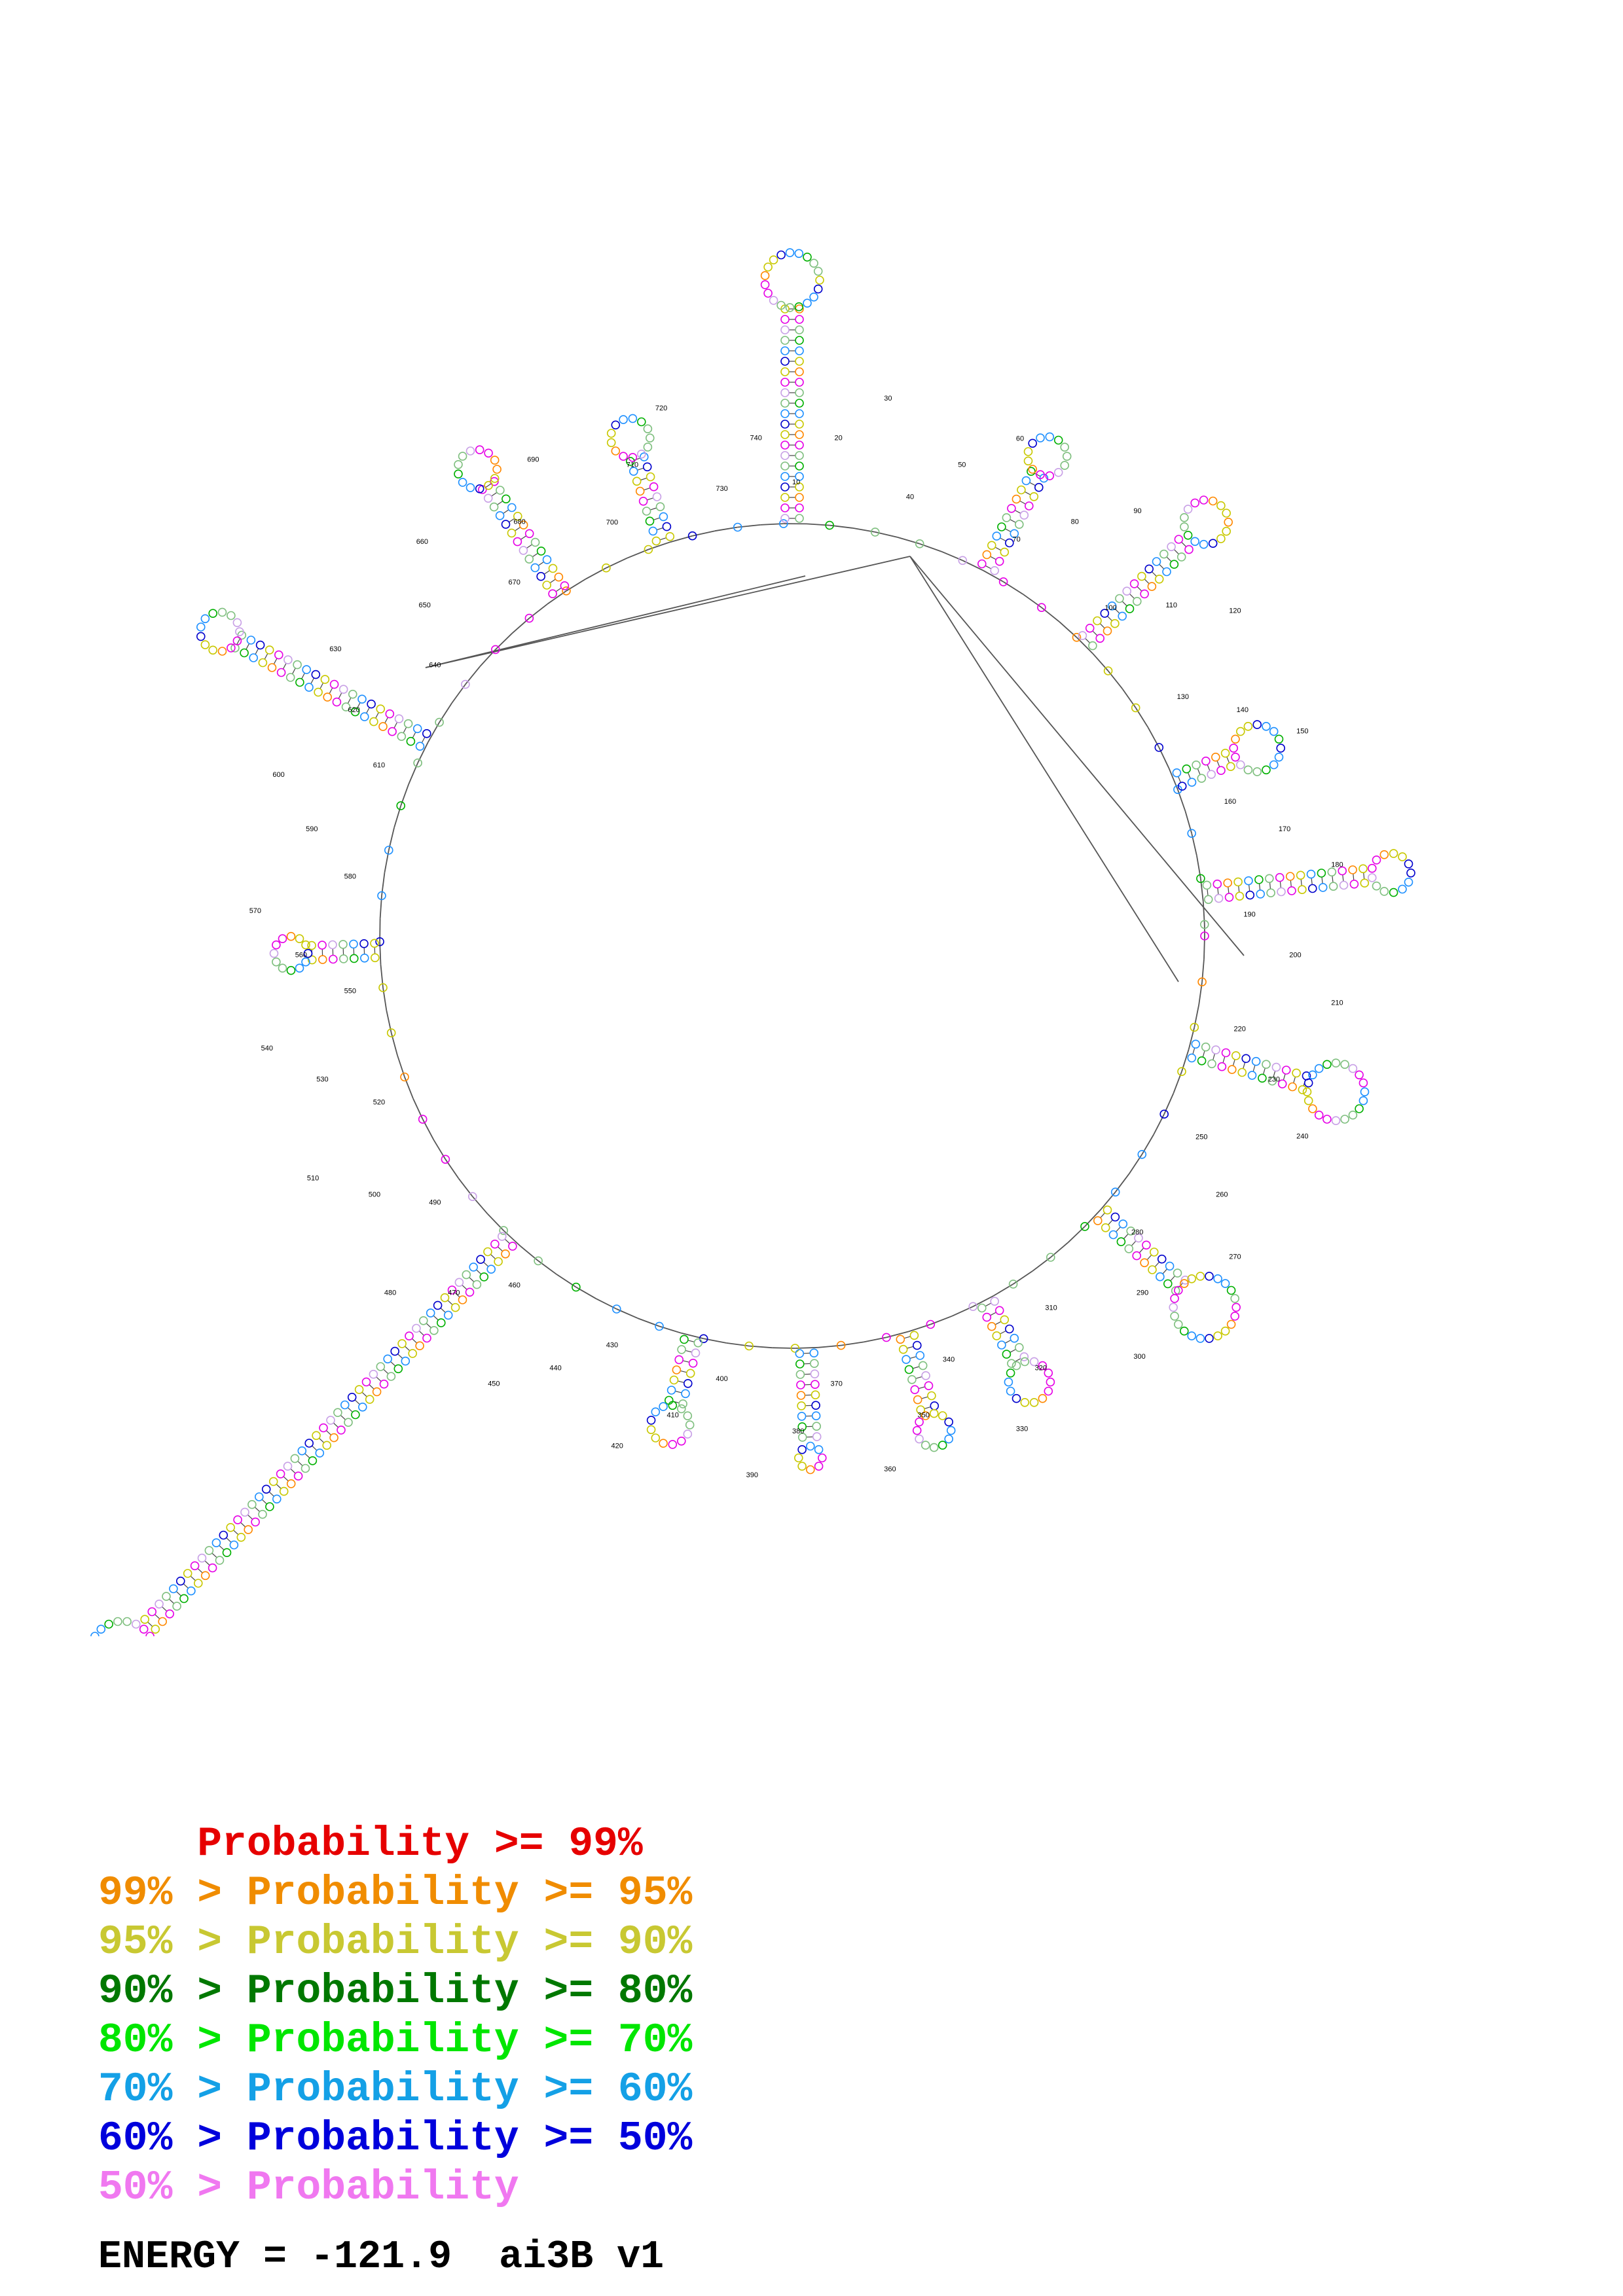  What do you see at coordinates (890, 1469) in the screenshot?
I see `position-label: 360` at bounding box center [890, 1469].